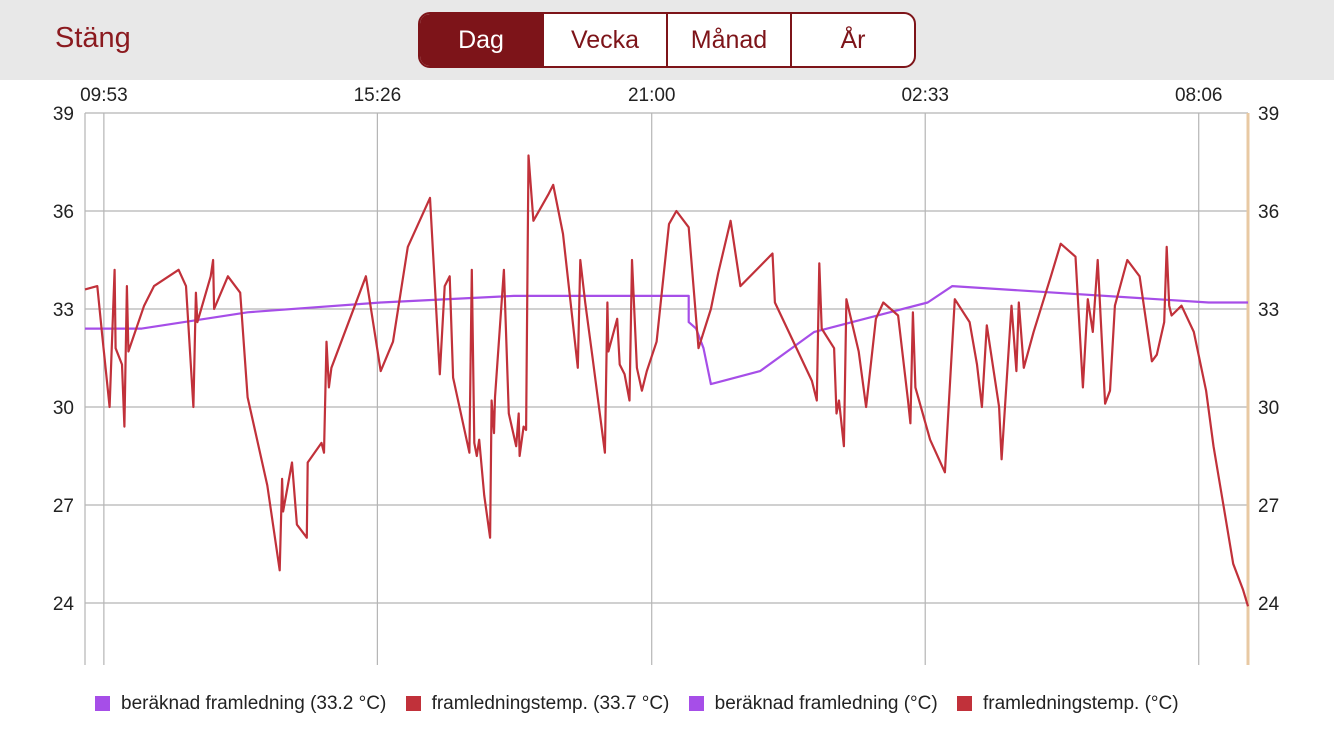 Image resolution: width=1334 pixels, height=750 pixels. I want to click on legend-item: beräknad framledning (°C), so click(813, 703).